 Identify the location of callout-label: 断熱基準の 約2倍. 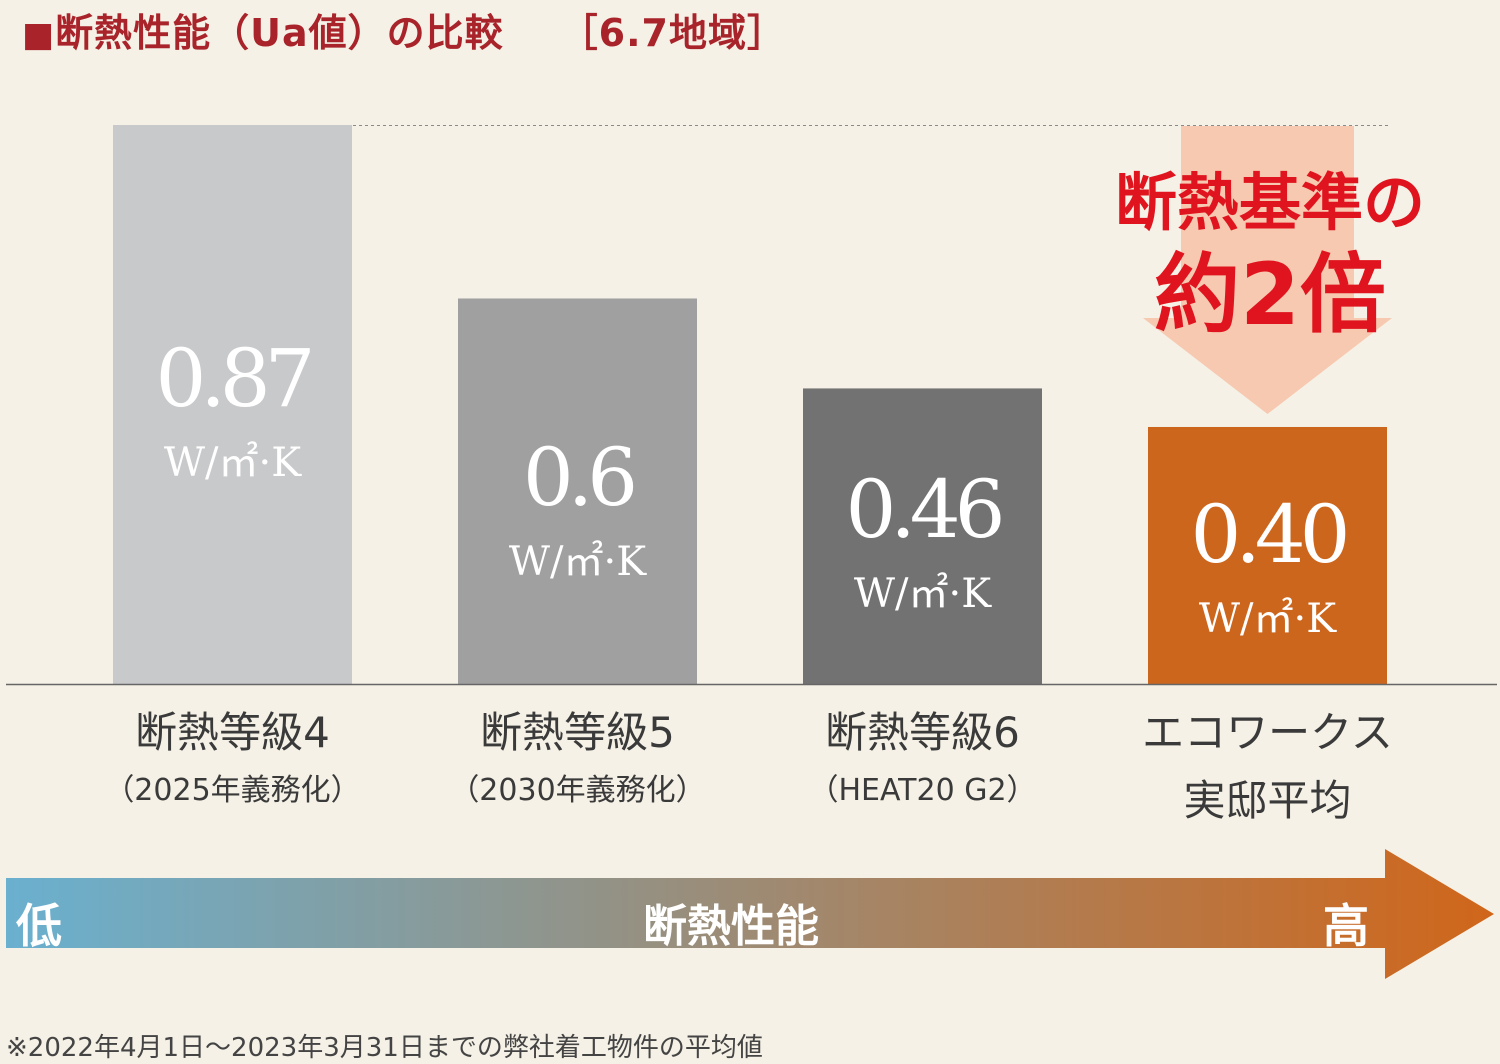
(1270, 255).